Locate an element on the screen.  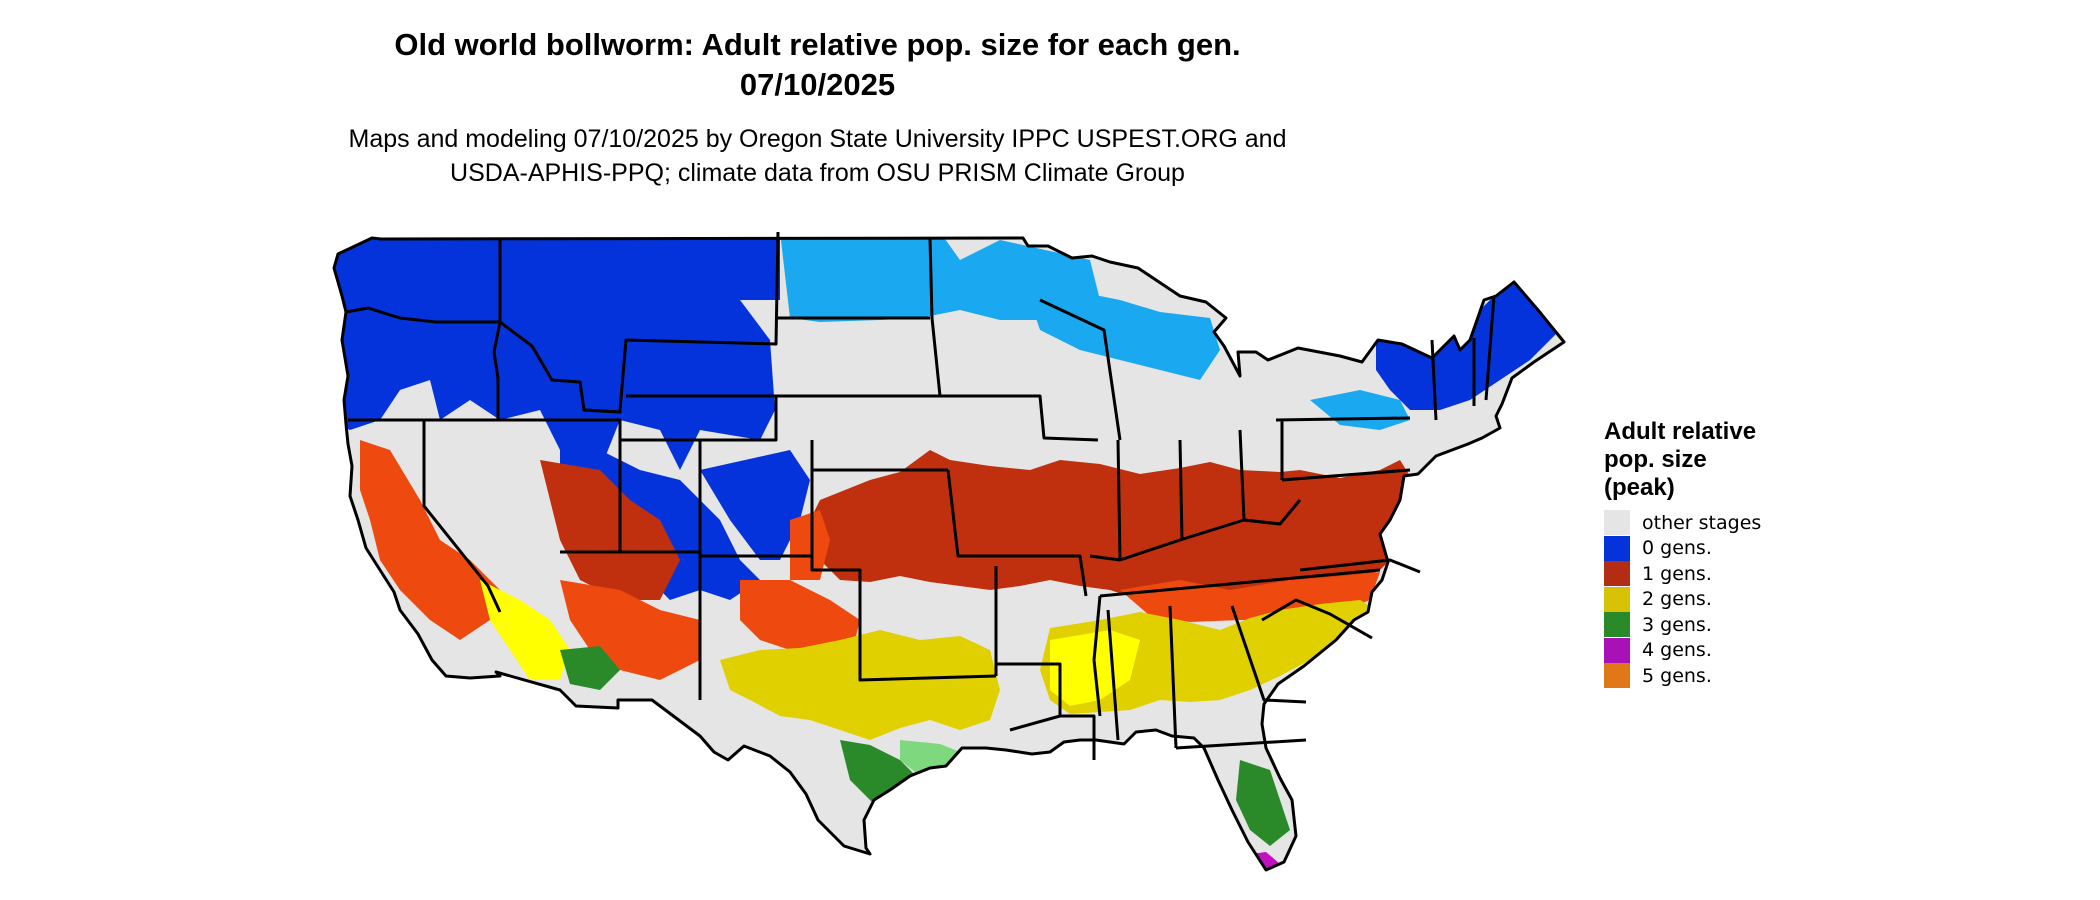
legend-item: 2 gens. is located at coordinates (1704, 599).